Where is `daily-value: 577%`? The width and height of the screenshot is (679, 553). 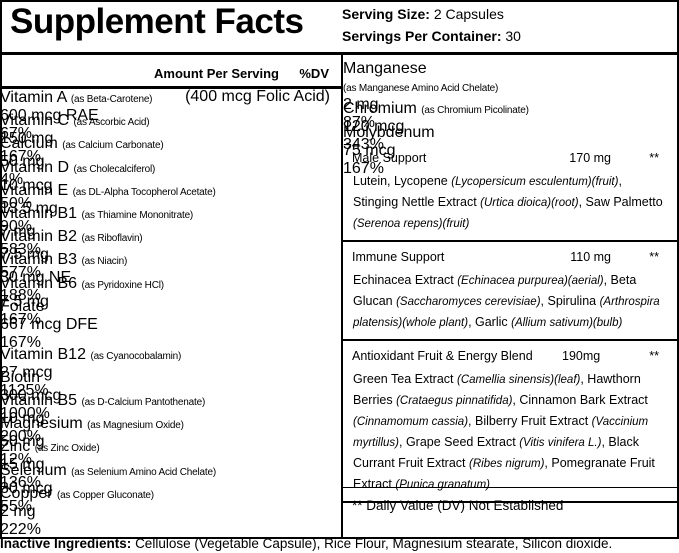 daily-value: 577% is located at coordinates (20, 273).